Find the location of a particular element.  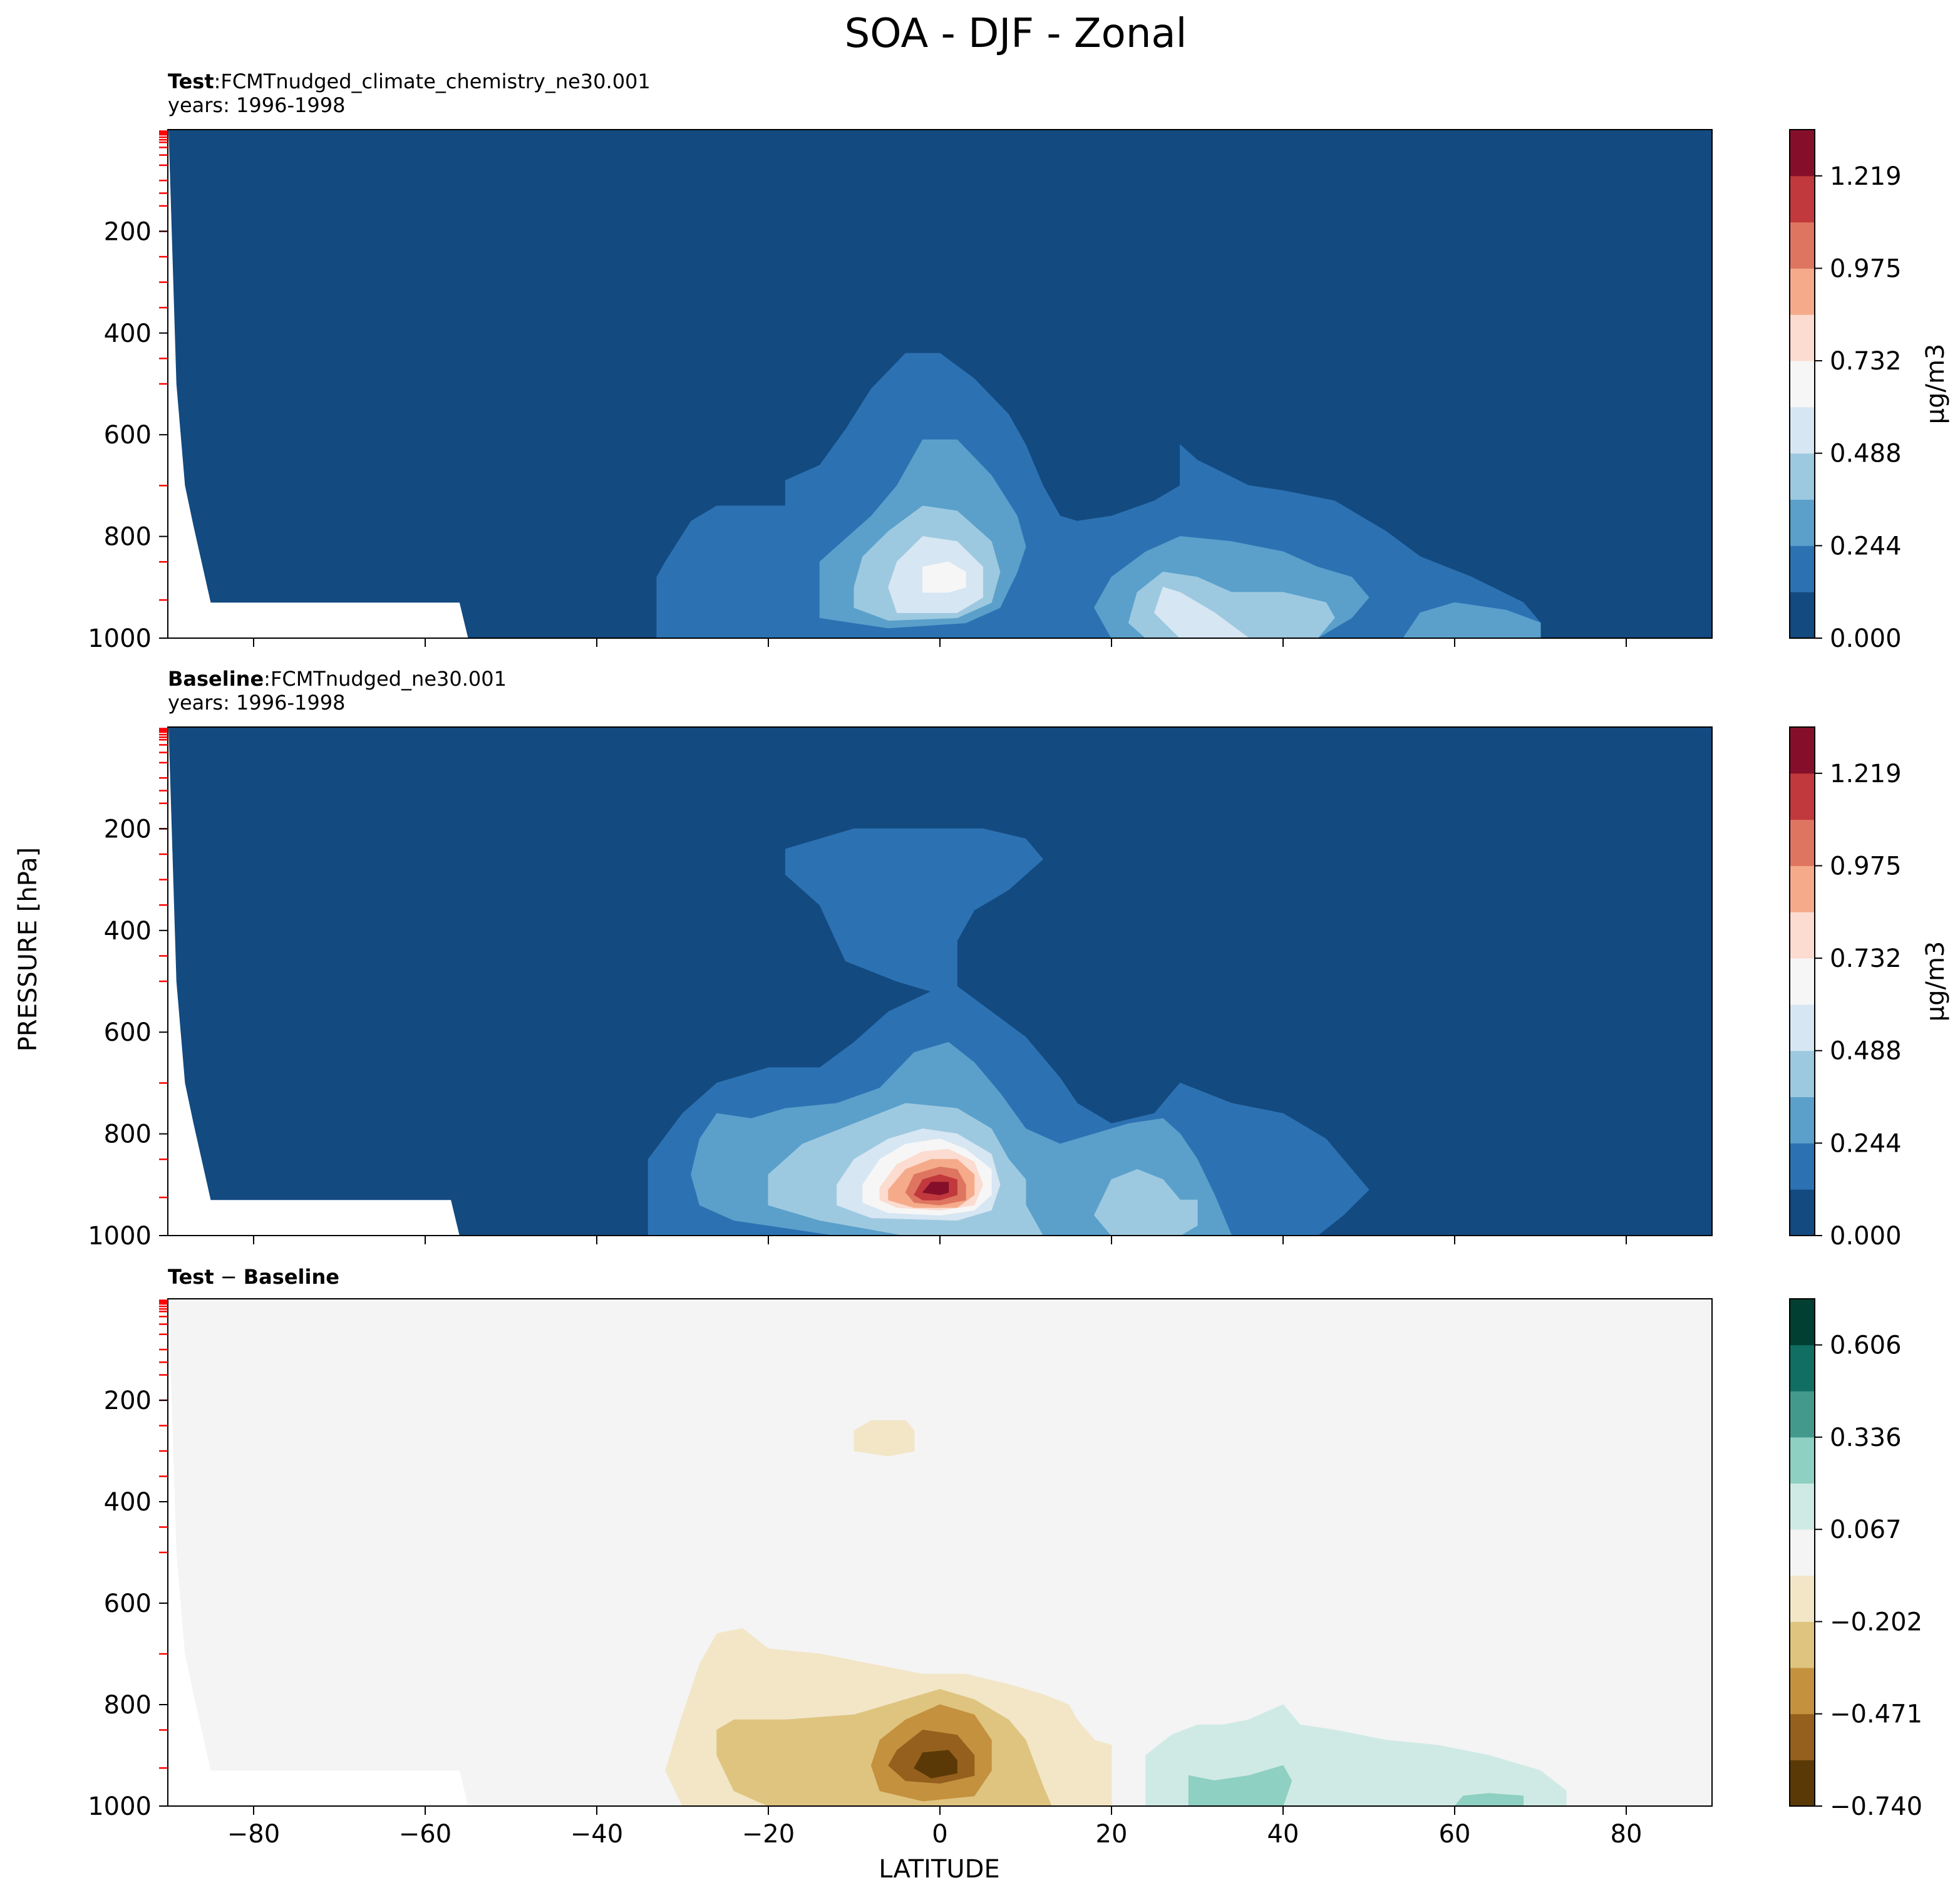

panel-title: Test − Baseline is located at coordinates (254, 1277).